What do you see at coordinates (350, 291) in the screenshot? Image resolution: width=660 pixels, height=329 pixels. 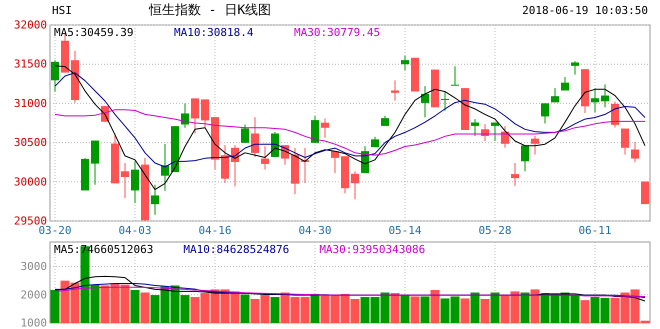 I see `line-series` at bounding box center [350, 291].